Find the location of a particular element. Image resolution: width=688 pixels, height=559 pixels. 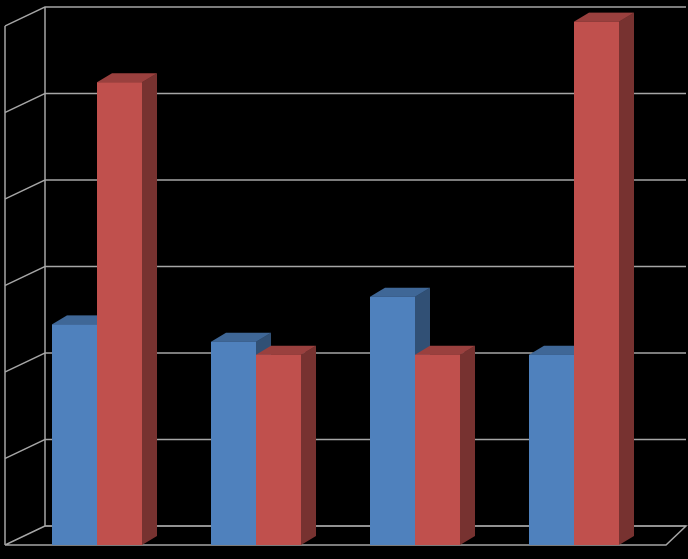

bar-s2-c2 is located at coordinates (286, 445).